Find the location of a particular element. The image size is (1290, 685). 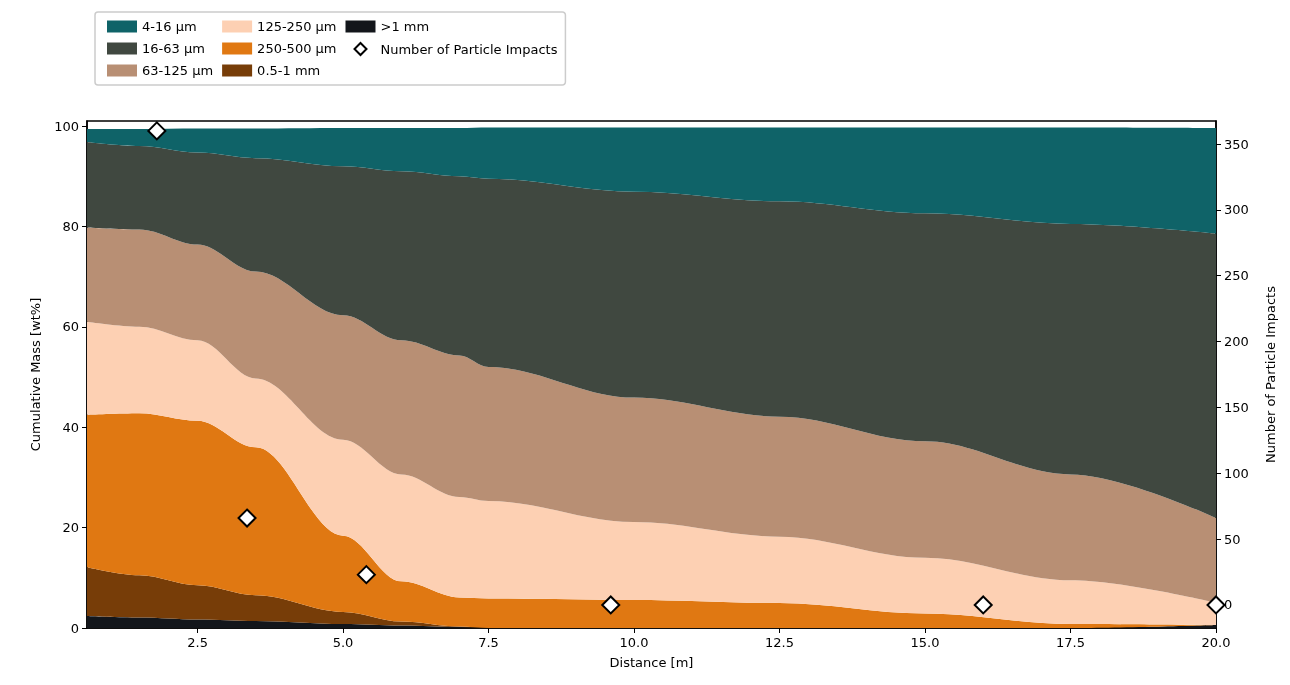

x-tick-label: 20.0 is located at coordinates (1216, 642).